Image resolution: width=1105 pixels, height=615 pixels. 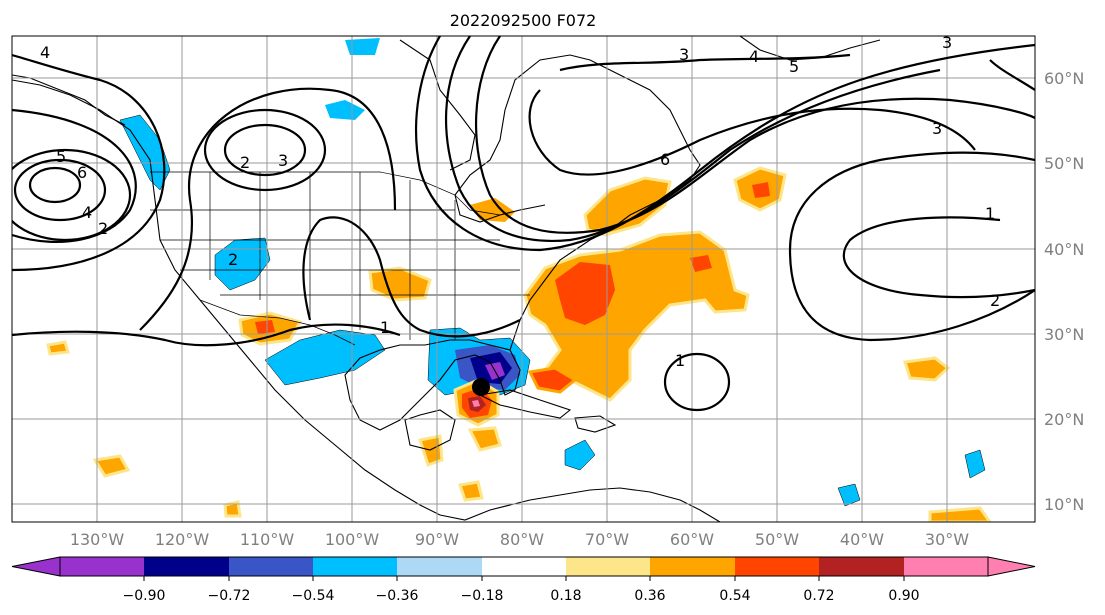 I want to click on lon-label: 100°W, so click(x=352, y=539).